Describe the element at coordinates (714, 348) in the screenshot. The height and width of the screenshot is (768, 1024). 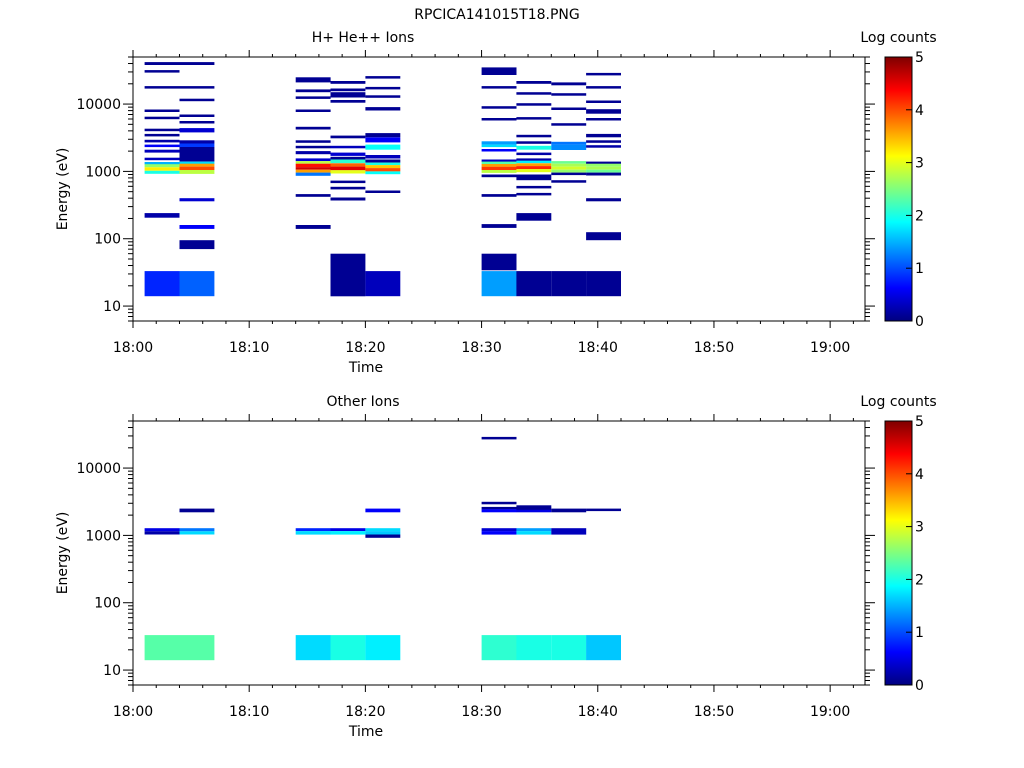
I see `x-tick-label: 18:50` at that location.